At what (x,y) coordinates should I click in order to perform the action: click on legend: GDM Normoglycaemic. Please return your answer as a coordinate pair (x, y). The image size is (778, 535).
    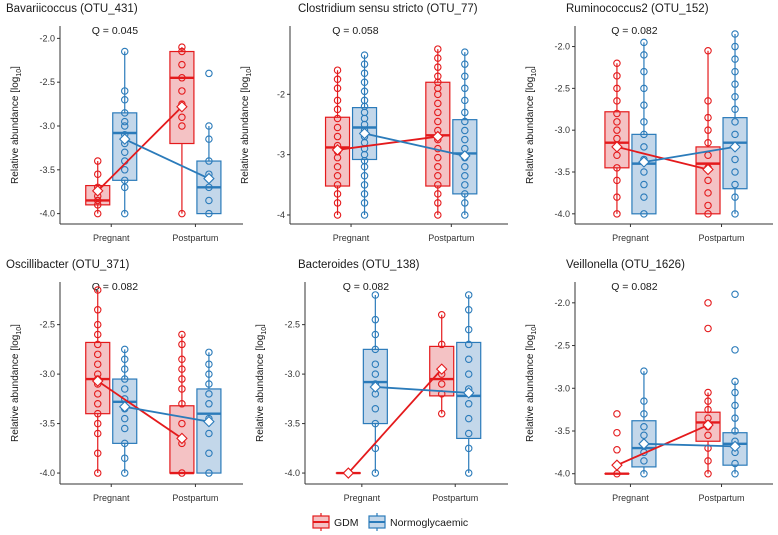
    Looking at the image, I should click on (390, 522).